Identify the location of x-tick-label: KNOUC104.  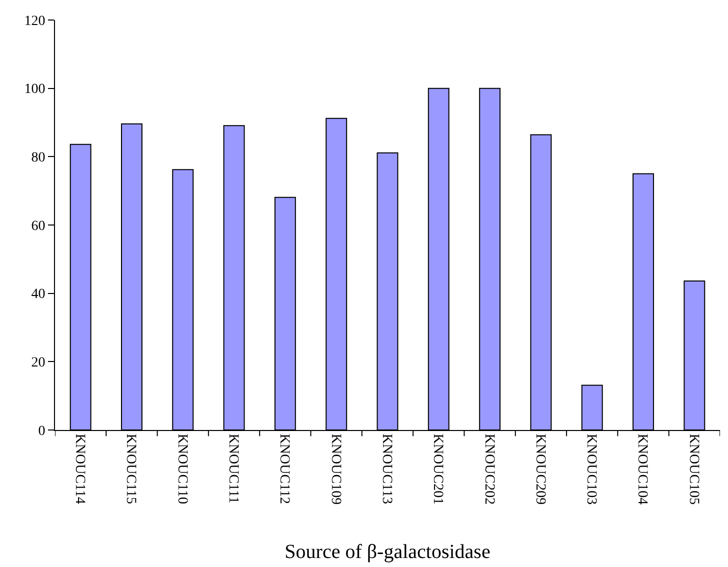
(642, 469).